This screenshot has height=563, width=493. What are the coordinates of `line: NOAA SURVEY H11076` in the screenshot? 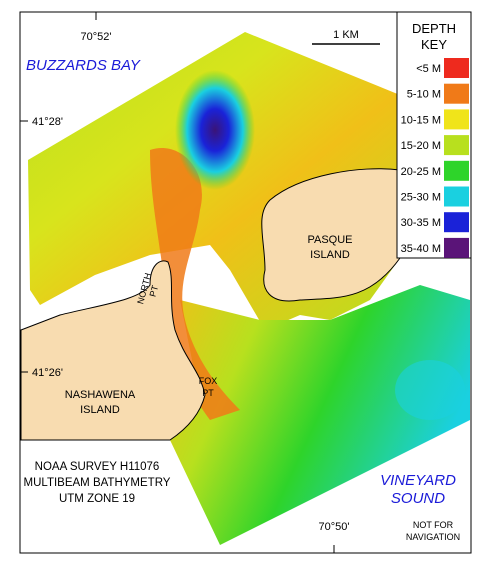 It's located at (97, 467).